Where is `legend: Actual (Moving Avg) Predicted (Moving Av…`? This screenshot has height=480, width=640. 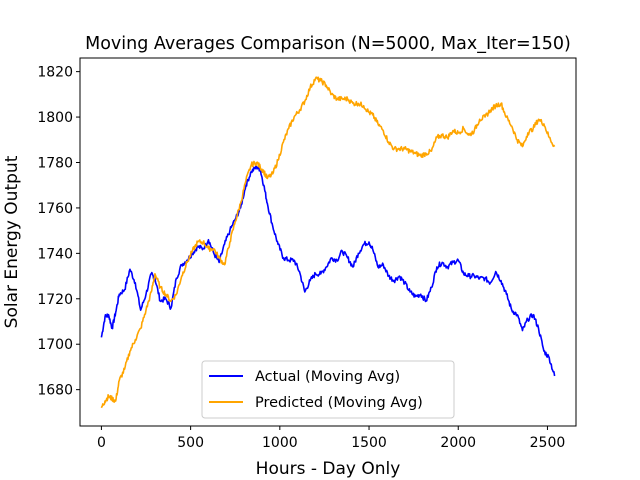 legend: Actual (Moving Avg) Predicted (Moving Av… is located at coordinates (328, 389).